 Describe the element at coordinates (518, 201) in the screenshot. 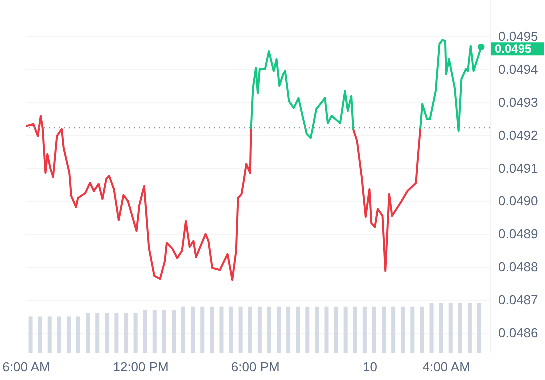

I see `y-tick-label: 0.0490` at that location.